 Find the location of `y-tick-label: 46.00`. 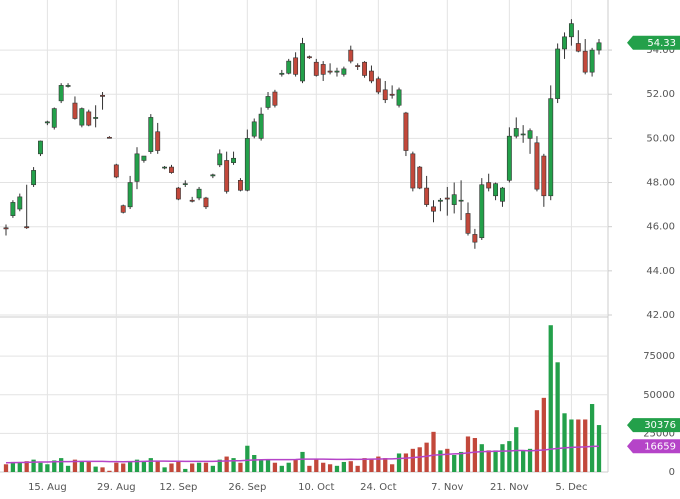

y-tick-label: 46.00 is located at coordinates (660, 227).